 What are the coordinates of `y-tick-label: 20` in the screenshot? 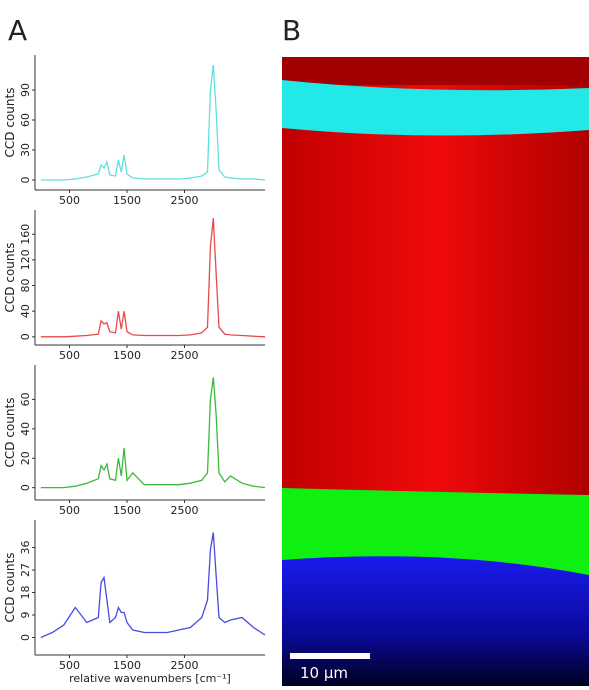 It's located at (25, 458).